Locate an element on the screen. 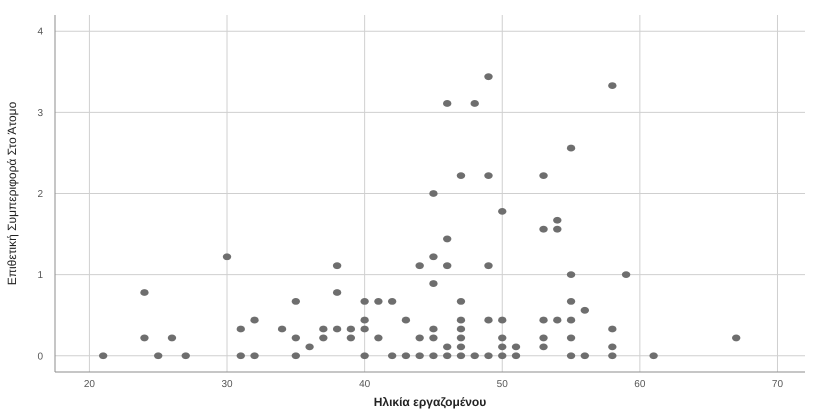 The image size is (833, 414). y-tick-label: 1 is located at coordinates (40, 276).